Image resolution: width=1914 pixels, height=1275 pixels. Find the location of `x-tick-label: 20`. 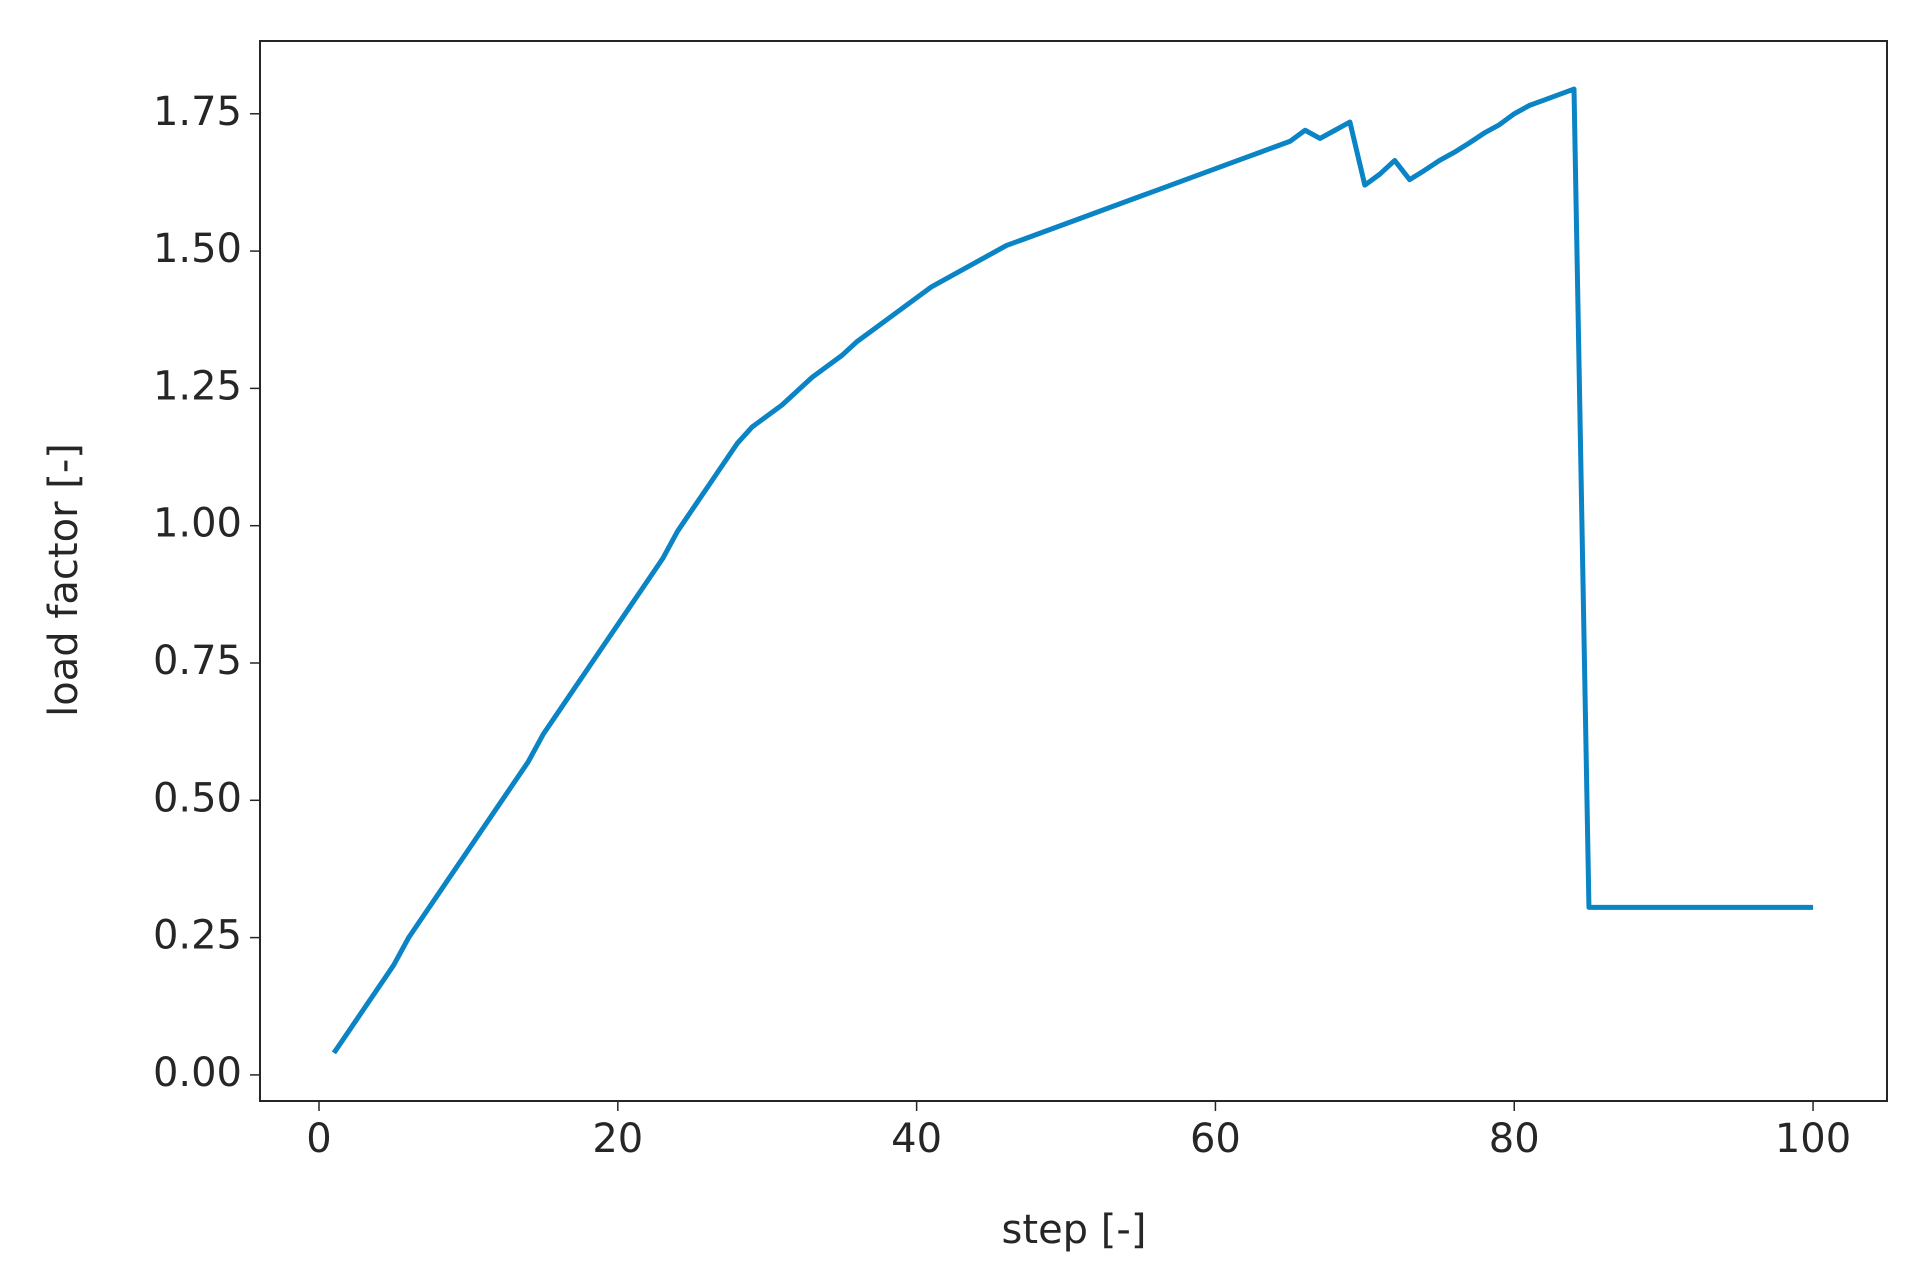

x-tick-label: 20 is located at coordinates (617, 1139).